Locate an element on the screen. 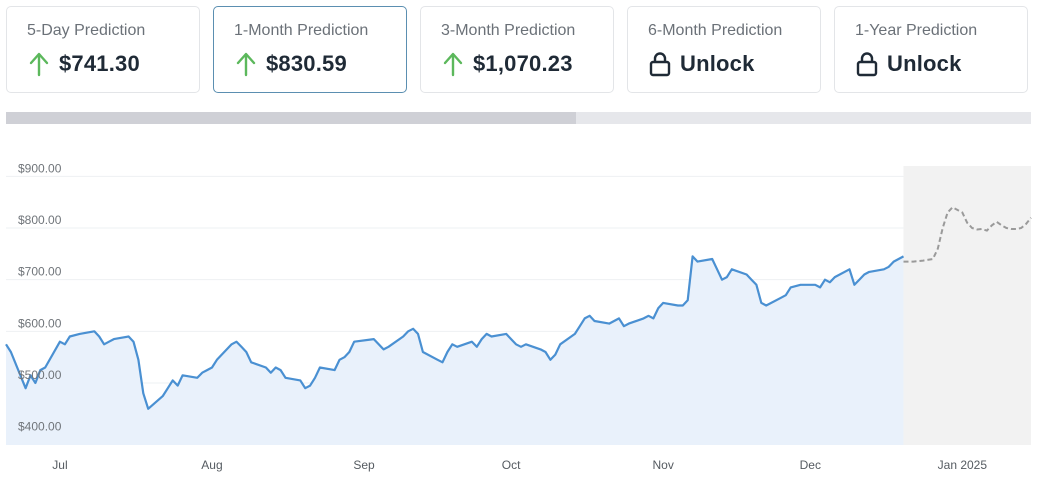 Image resolution: width=1037 pixels, height=503 pixels. x-tick-label: Nov is located at coordinates (663, 465).